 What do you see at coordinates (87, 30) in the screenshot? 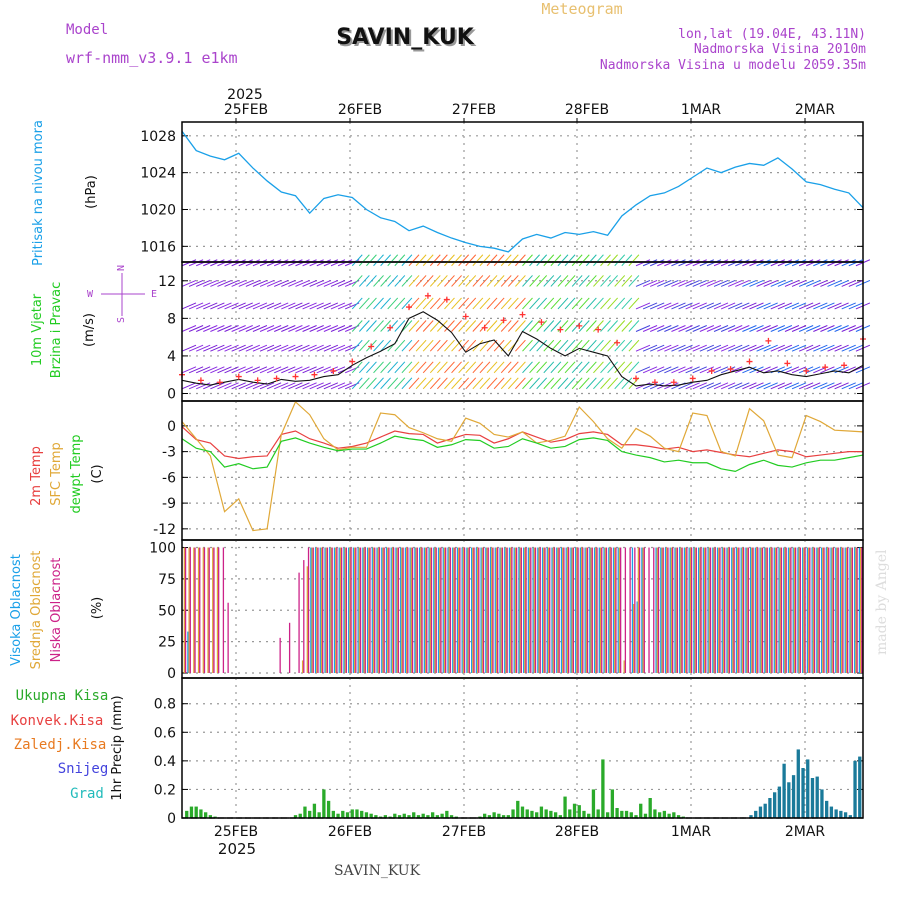
I see `model-label: Model` at bounding box center [87, 30].